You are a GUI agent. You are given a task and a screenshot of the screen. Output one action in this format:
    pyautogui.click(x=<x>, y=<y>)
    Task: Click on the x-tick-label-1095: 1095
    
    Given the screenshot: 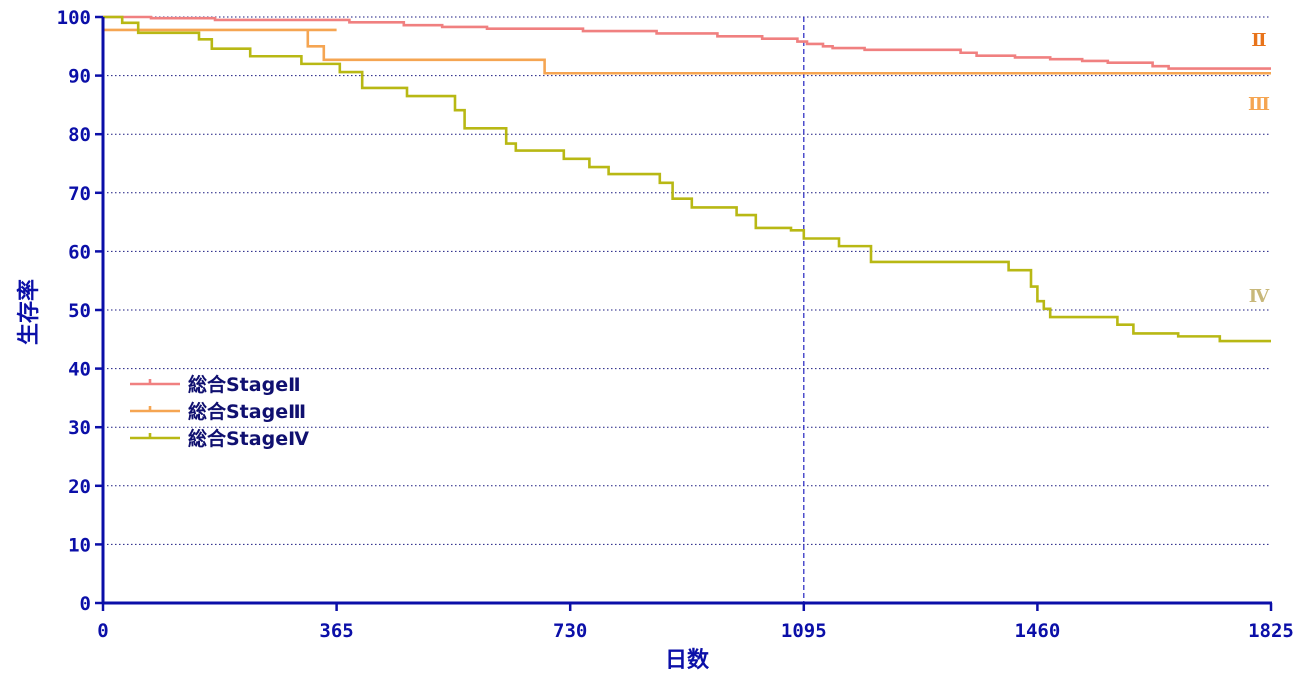 What is the action you would take?
    pyautogui.click(x=804, y=631)
    